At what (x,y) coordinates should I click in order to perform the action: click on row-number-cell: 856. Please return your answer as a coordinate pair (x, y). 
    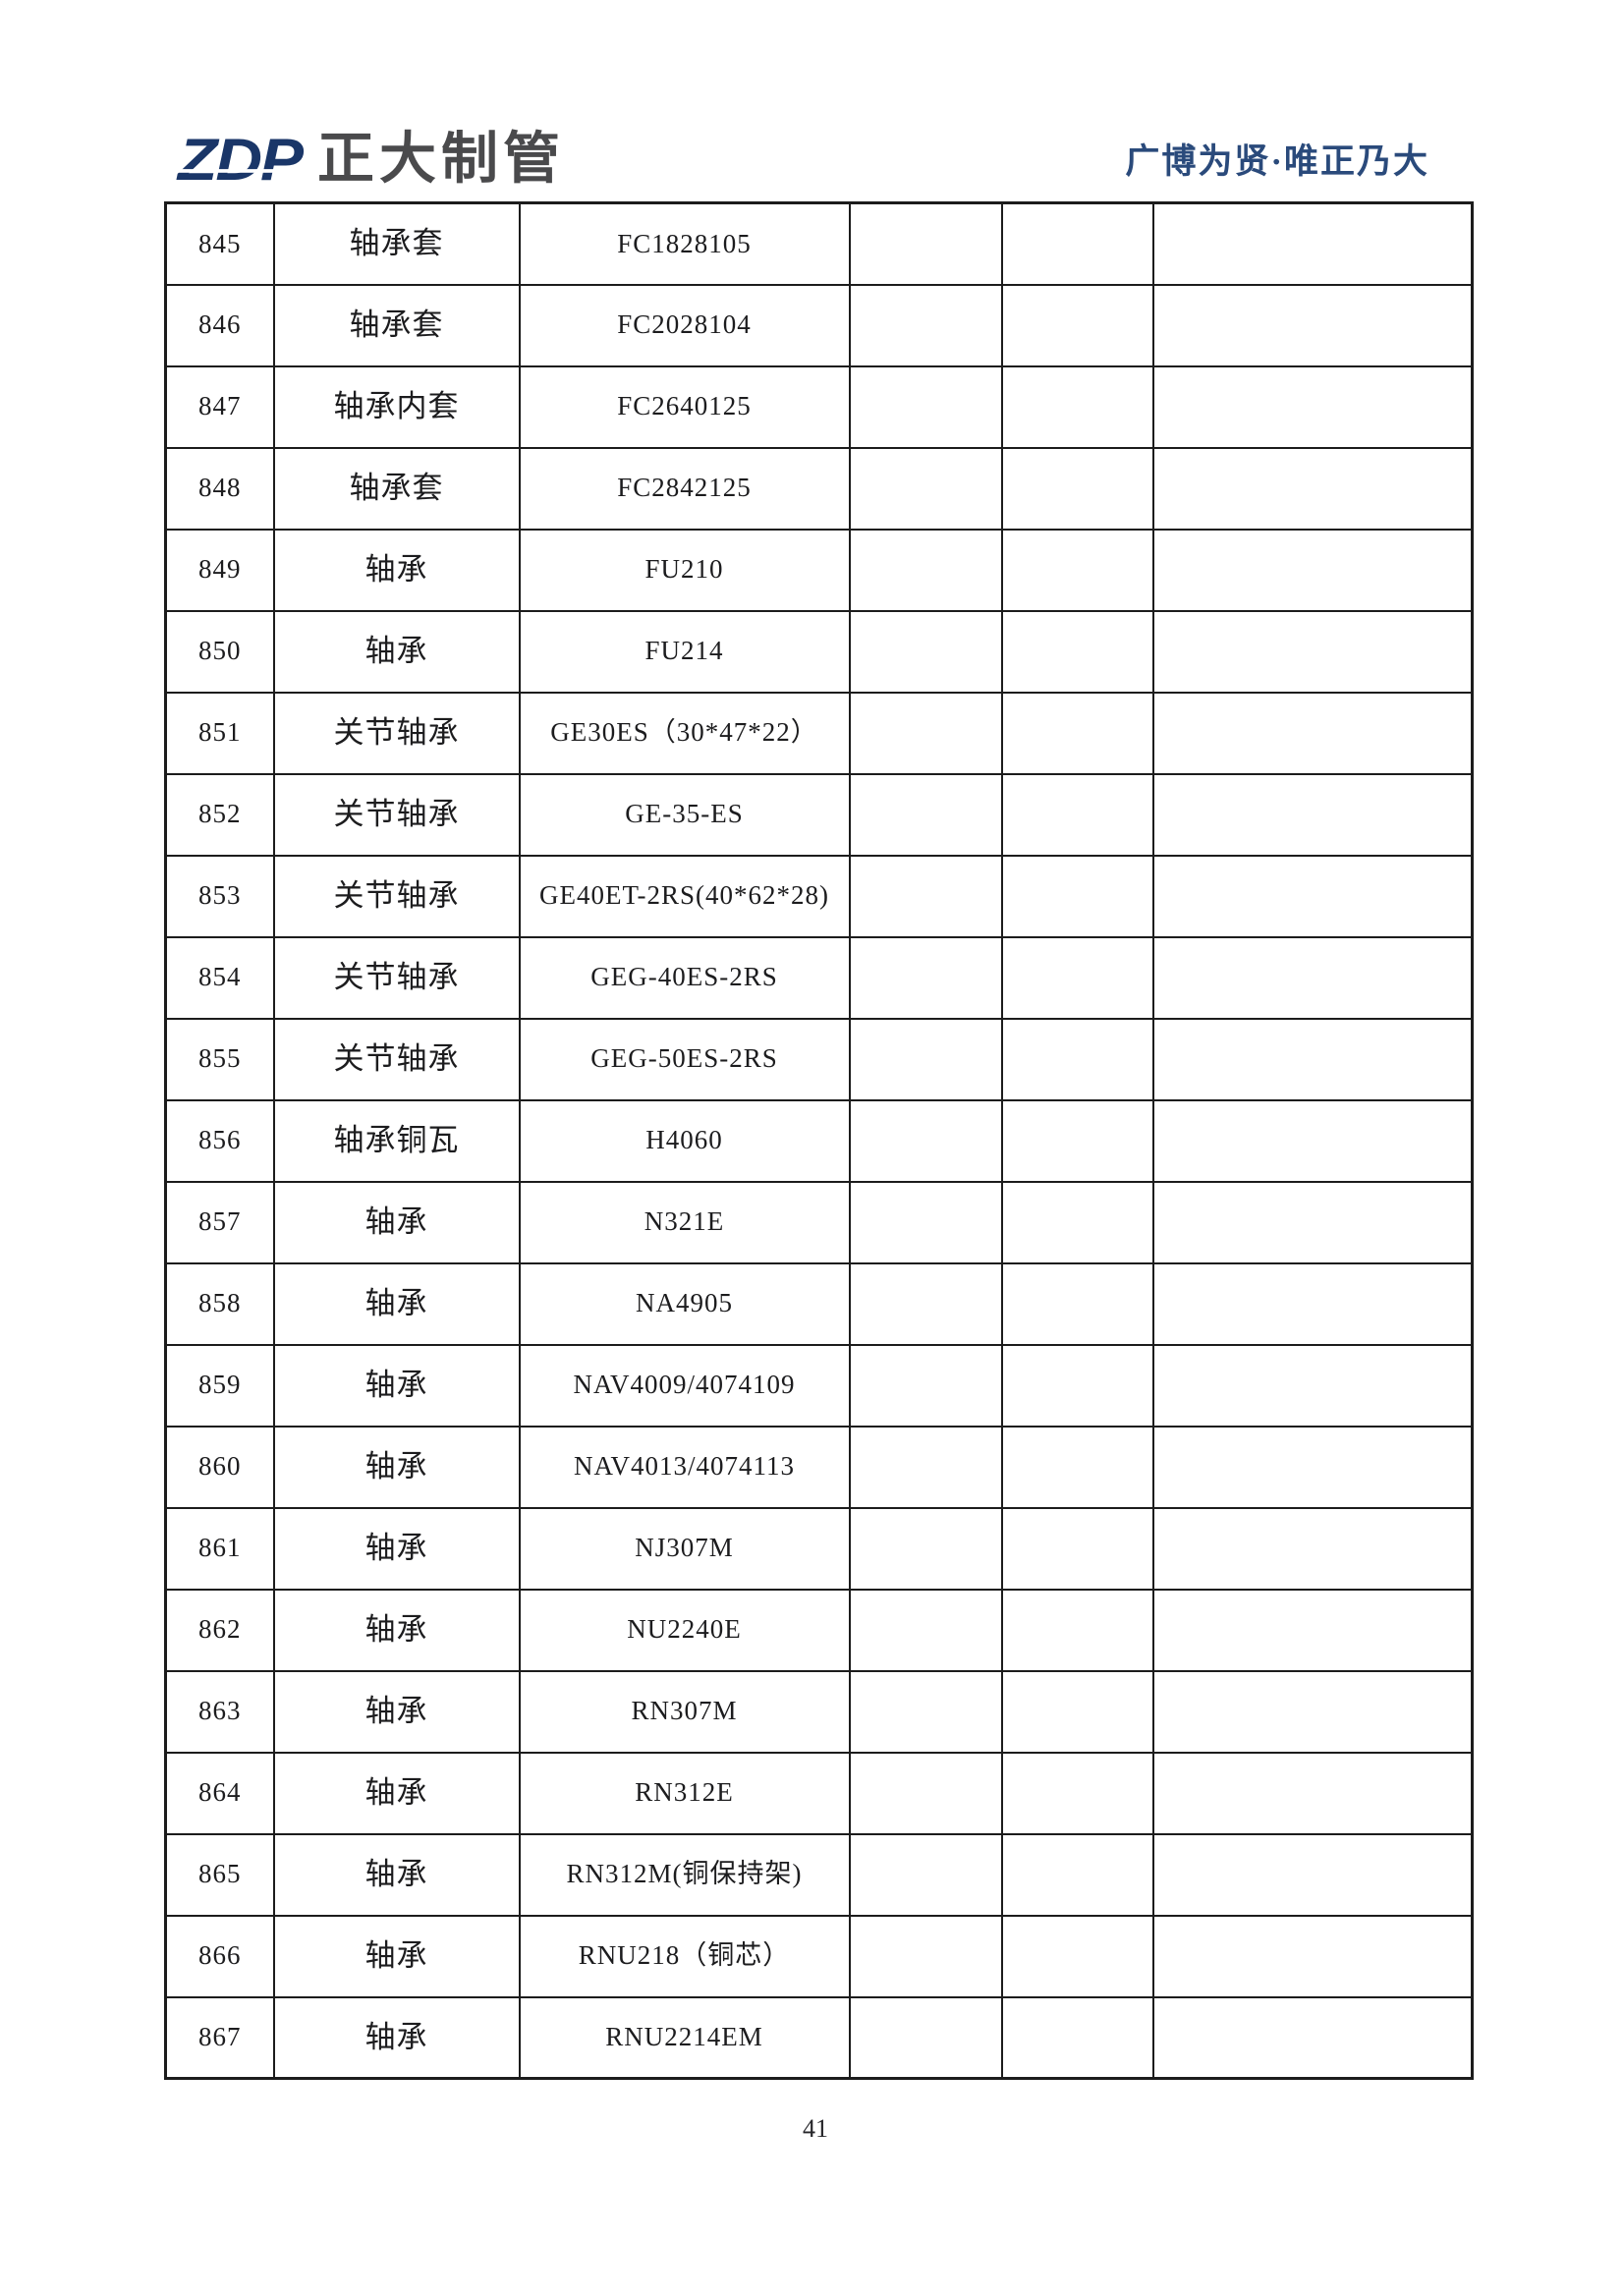
    Looking at the image, I should click on (219, 1140).